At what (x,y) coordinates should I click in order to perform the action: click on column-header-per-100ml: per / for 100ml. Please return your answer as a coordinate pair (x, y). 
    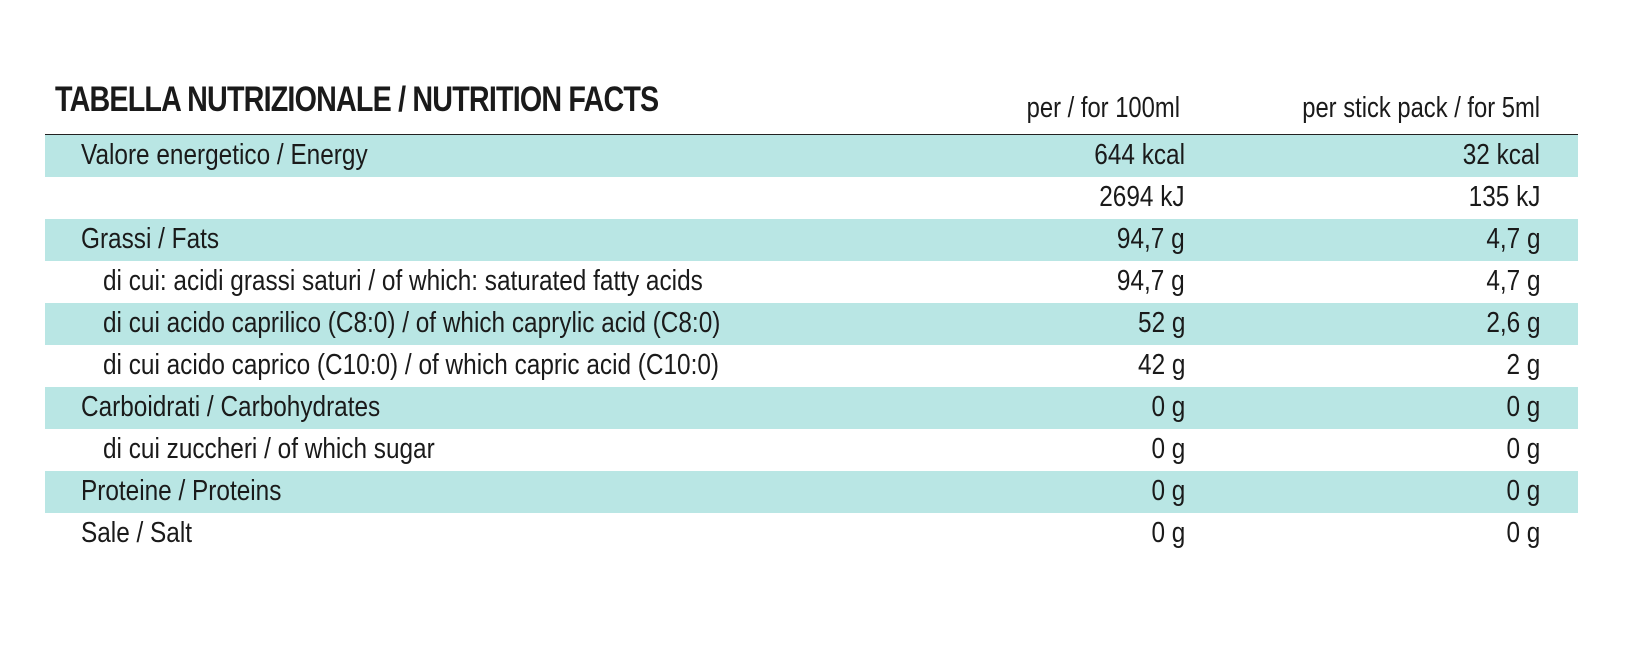
    Looking at the image, I should click on (1103, 108).